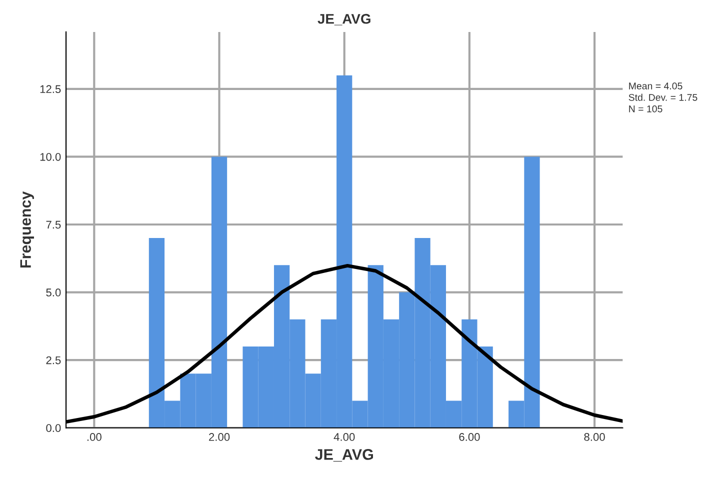  I want to click on text: N = 105, so click(645, 108).